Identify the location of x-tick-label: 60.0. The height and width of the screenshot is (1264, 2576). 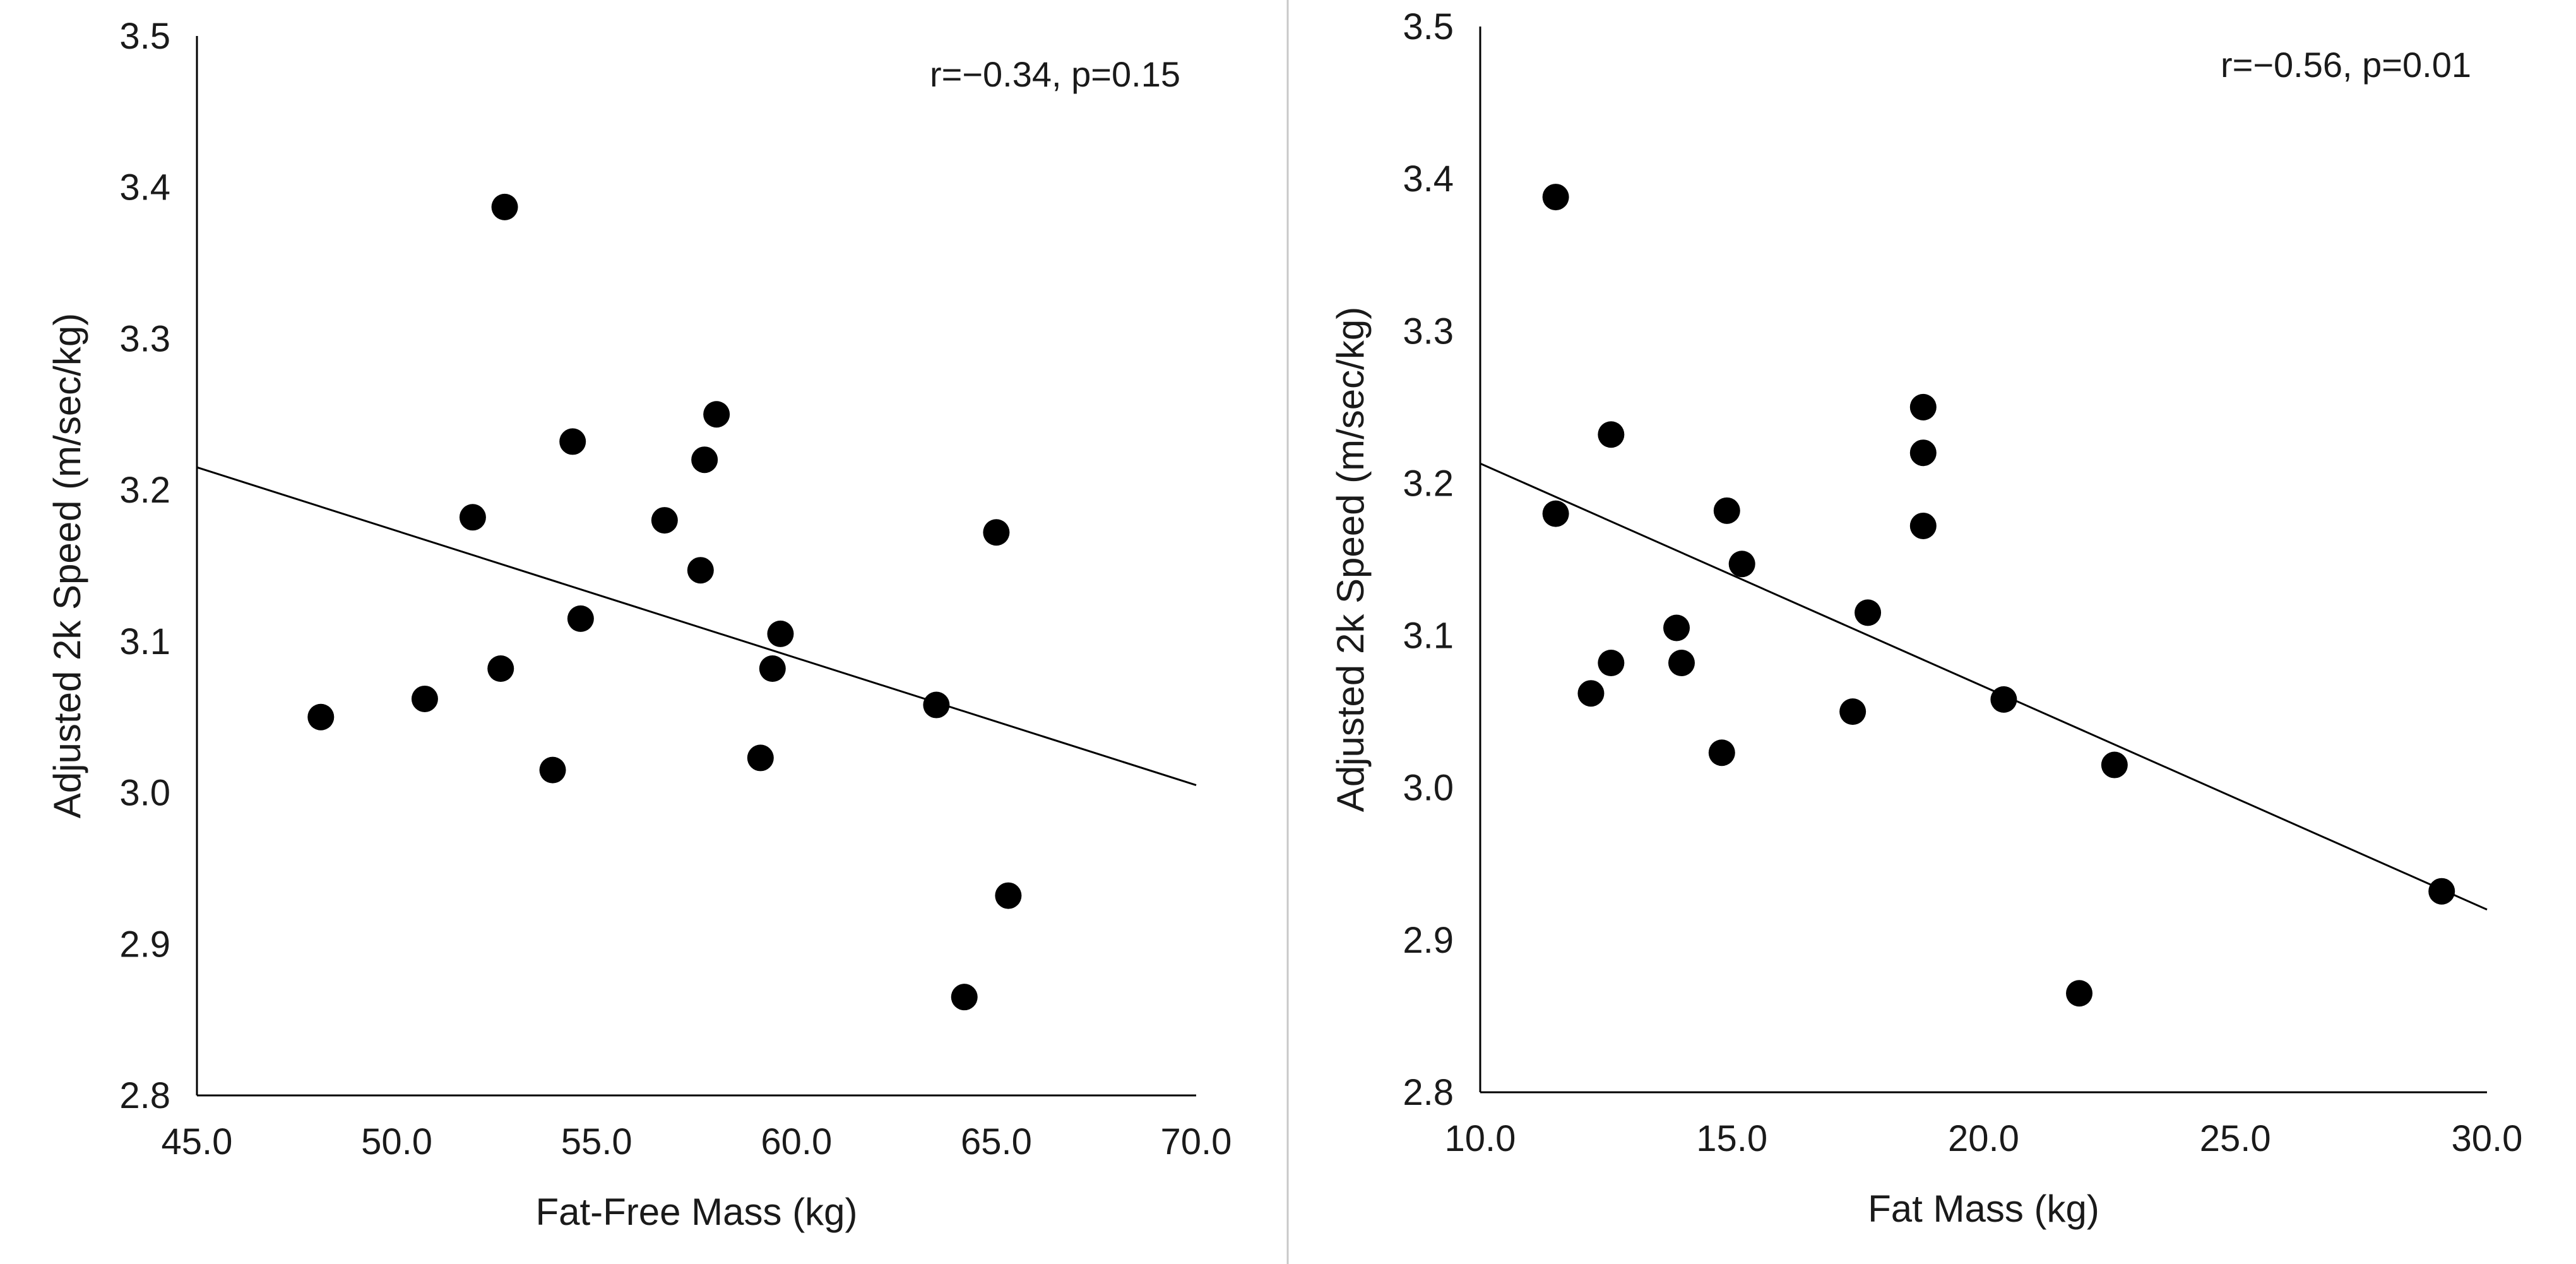
(797, 1141).